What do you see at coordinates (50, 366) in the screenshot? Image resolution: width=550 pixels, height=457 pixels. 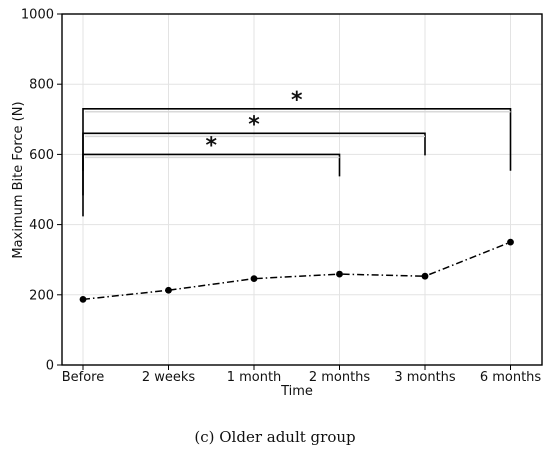 I see `y-tick-label: 0` at bounding box center [50, 366].